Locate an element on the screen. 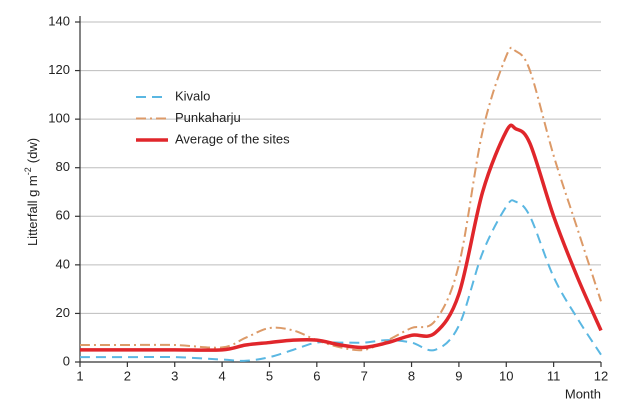  x-tick-label: 2 is located at coordinates (127, 375).